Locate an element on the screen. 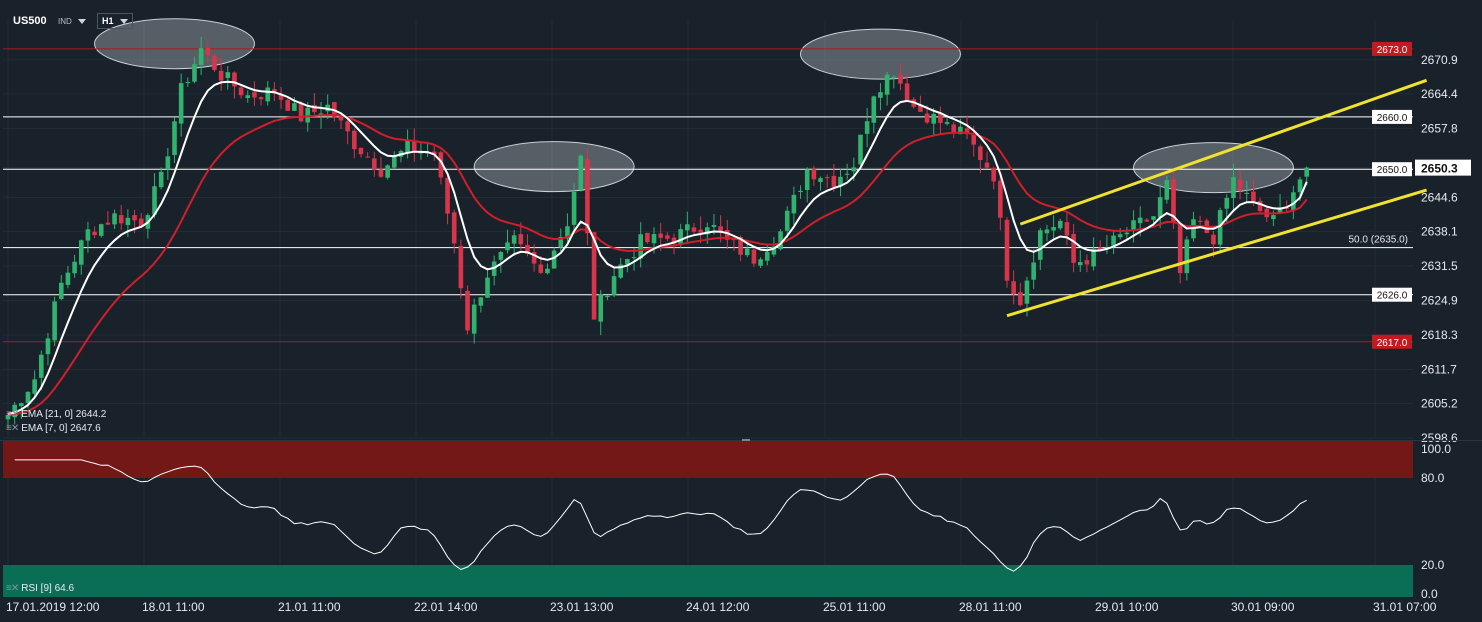 The height and width of the screenshot is (622, 1482). price-tick-label: 2605.2 is located at coordinates (1439, 403).